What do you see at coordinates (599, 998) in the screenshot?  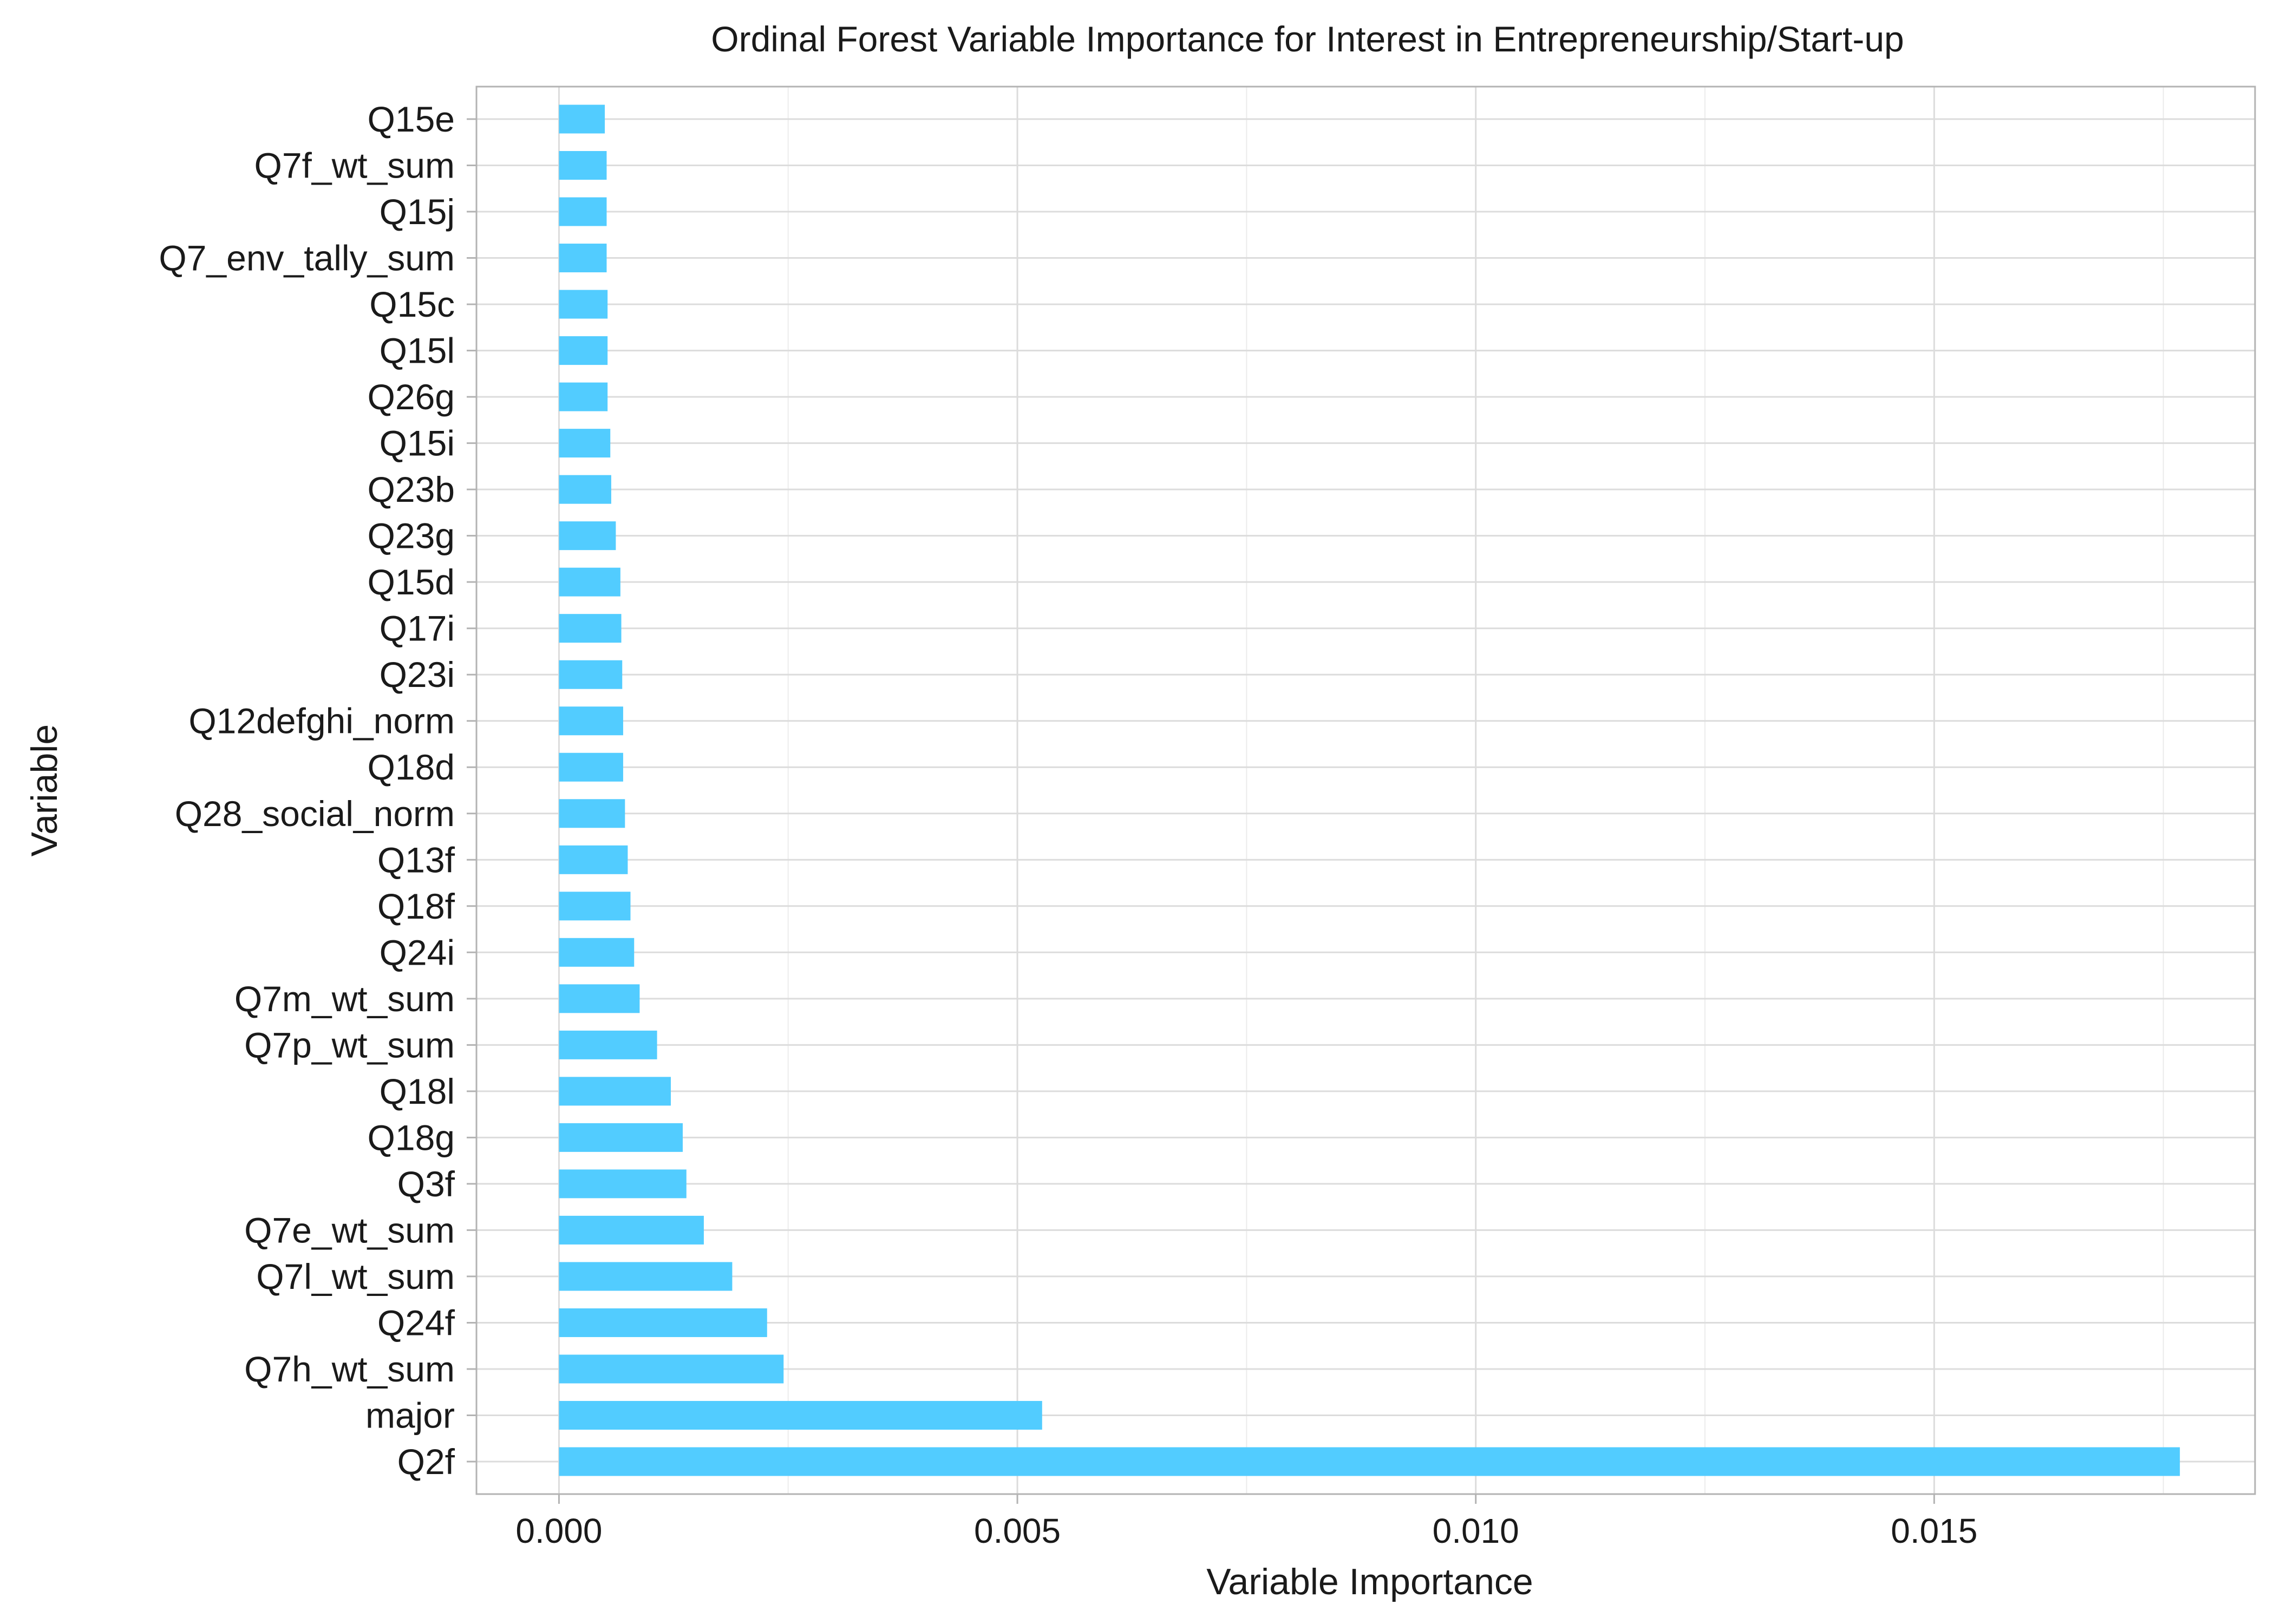 I see `bar-Q7m_wt_sum` at bounding box center [599, 998].